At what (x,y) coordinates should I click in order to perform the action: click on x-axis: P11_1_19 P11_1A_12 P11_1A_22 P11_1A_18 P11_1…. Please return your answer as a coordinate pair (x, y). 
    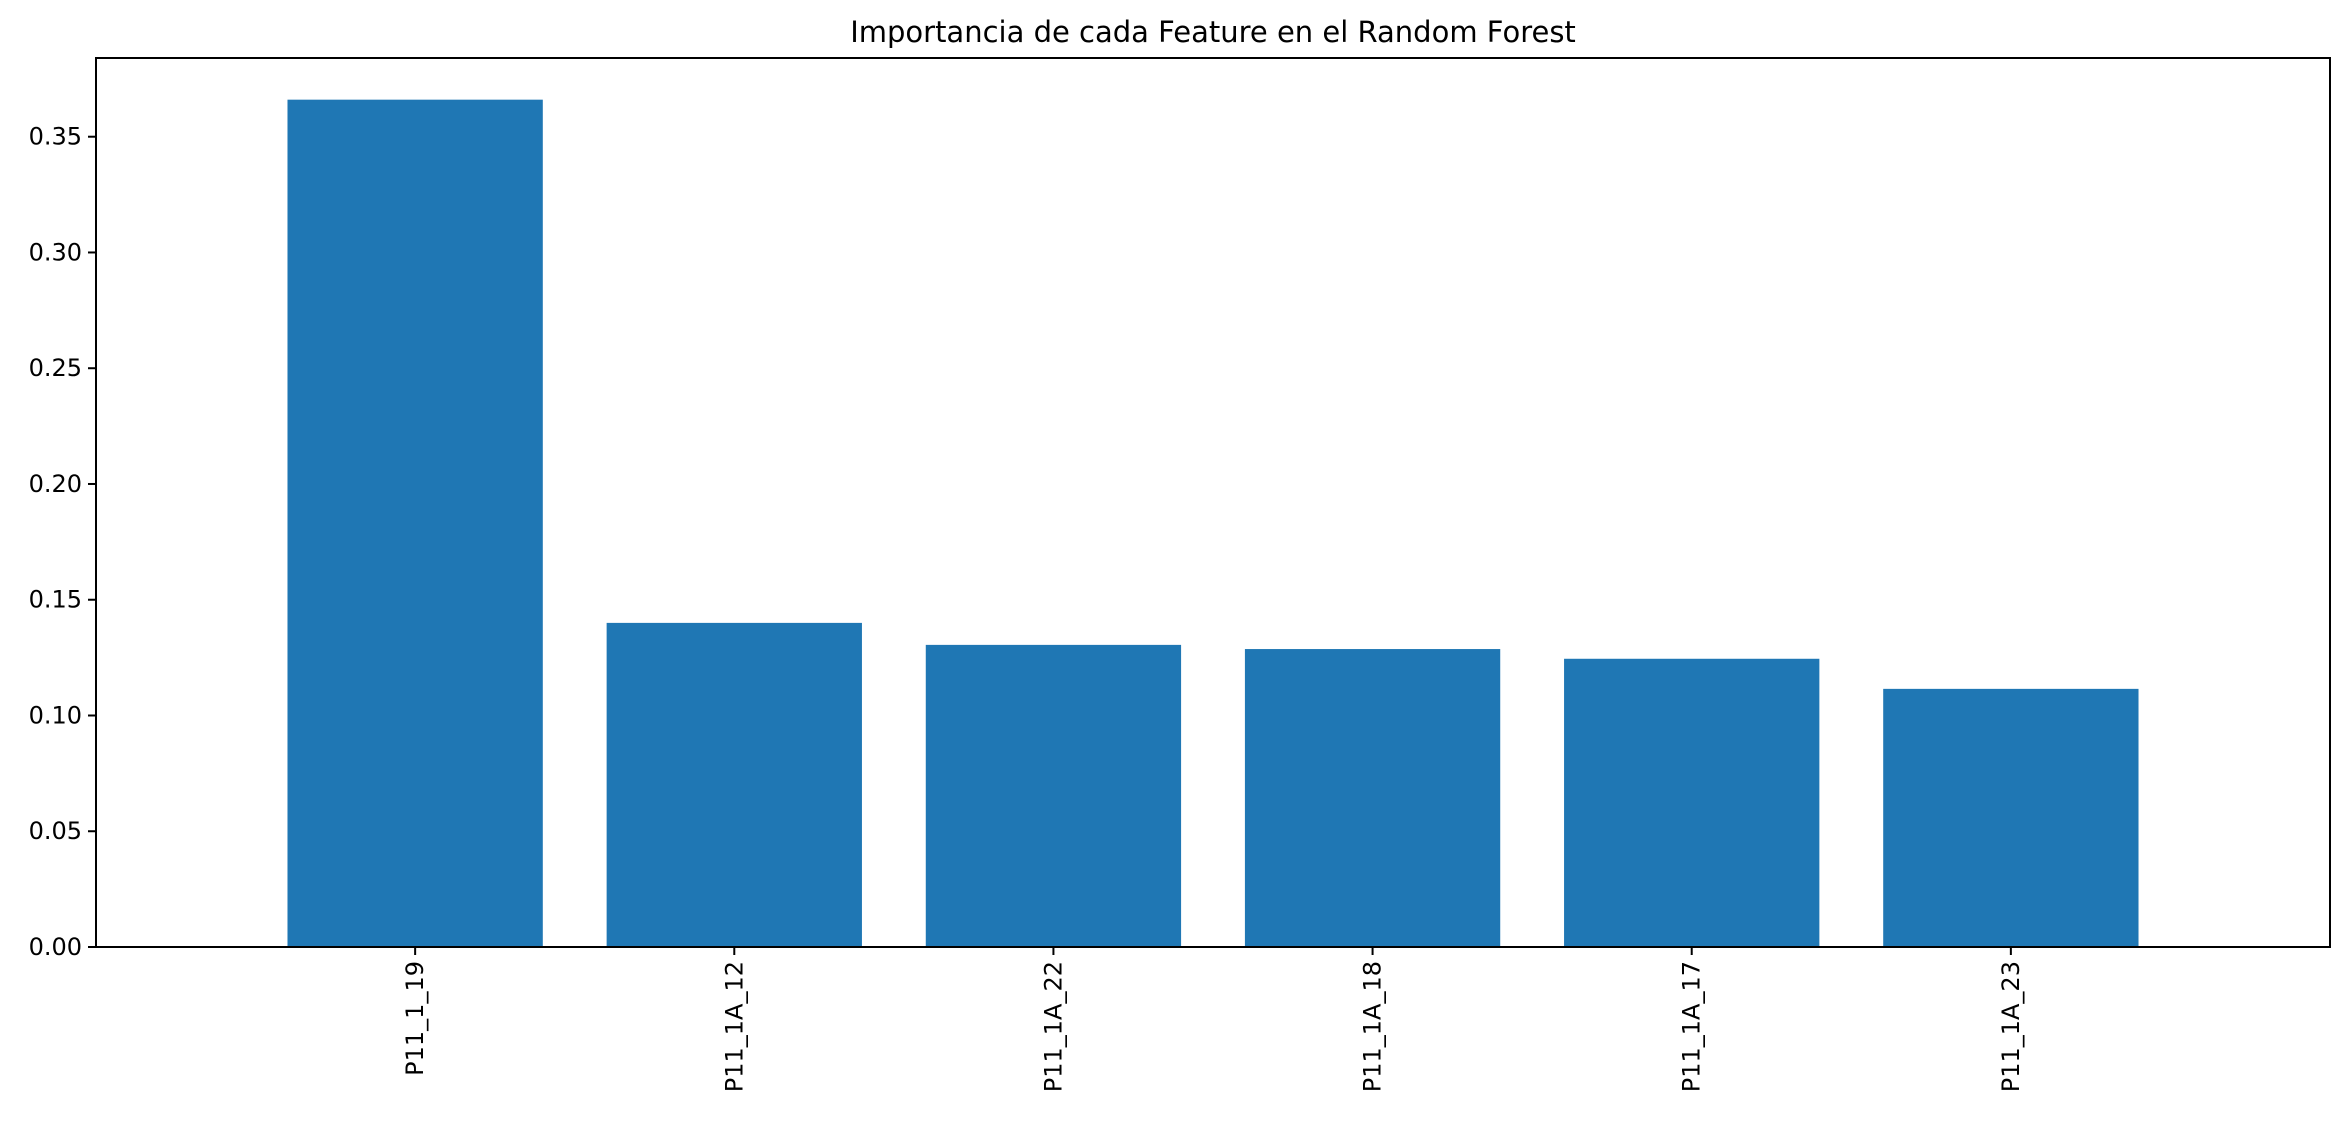
    Looking at the image, I should click on (1213, 1019).